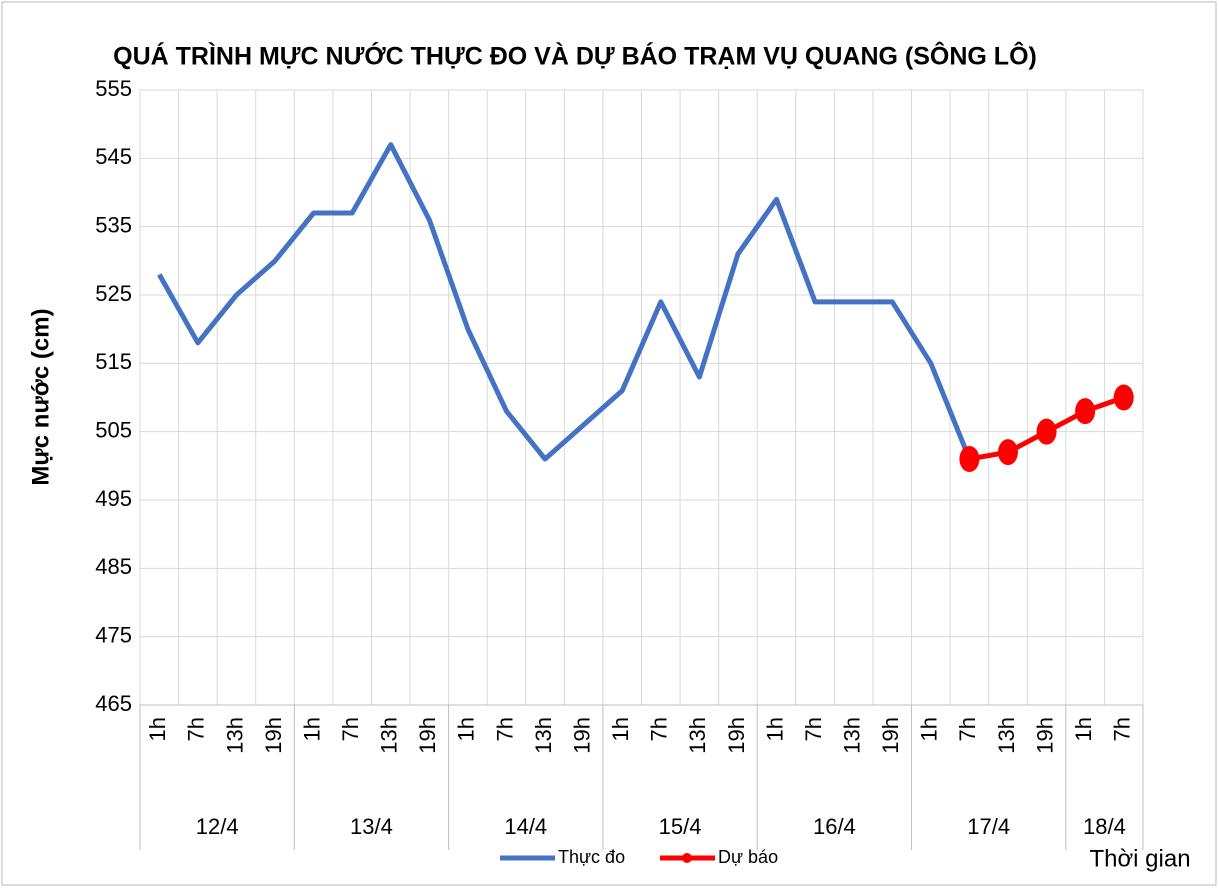 Image resolution: width=1219 pixels, height=888 pixels. I want to click on legend-label: Dự báo, so click(748, 857).